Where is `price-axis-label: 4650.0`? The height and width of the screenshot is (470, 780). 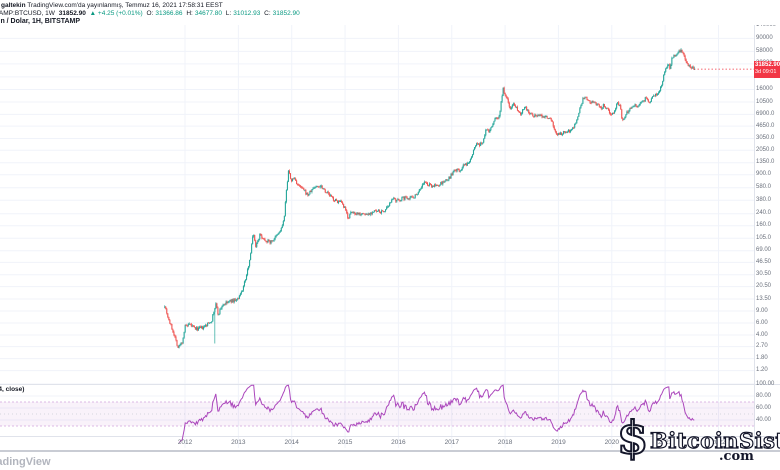
price-axis-label: 4650.0 is located at coordinates (765, 125).